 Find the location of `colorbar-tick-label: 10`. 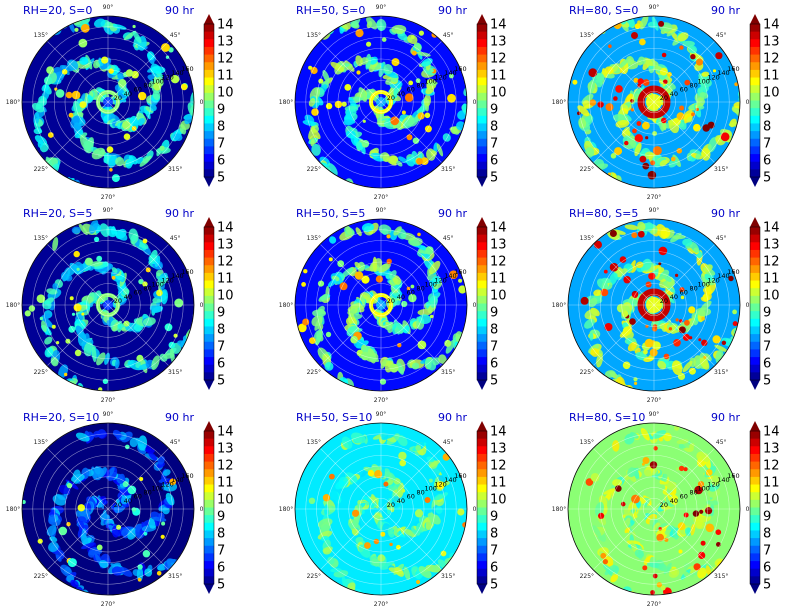

colorbar-tick-label: 10 is located at coordinates (225, 500).